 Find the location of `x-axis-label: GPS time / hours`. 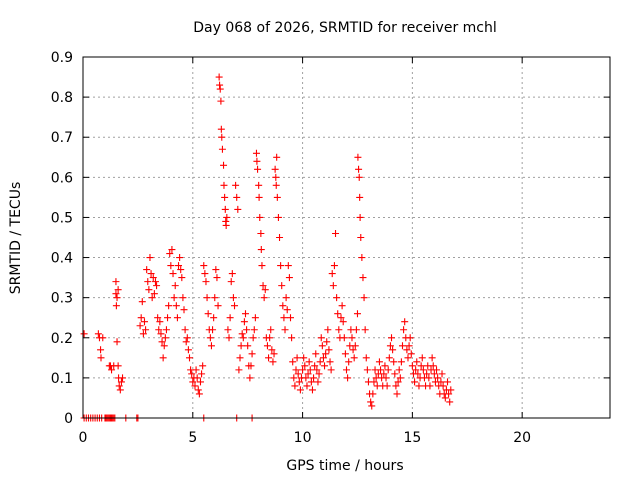

x-axis-label: GPS time / hours is located at coordinates (344, 466).